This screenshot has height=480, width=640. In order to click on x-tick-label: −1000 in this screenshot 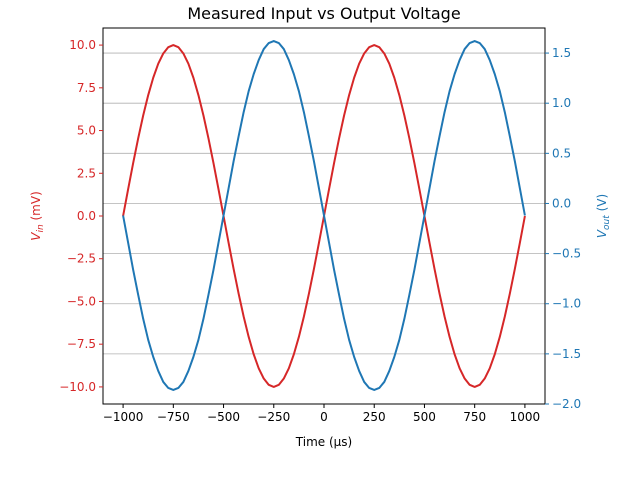, I will do `click(123, 417)`.